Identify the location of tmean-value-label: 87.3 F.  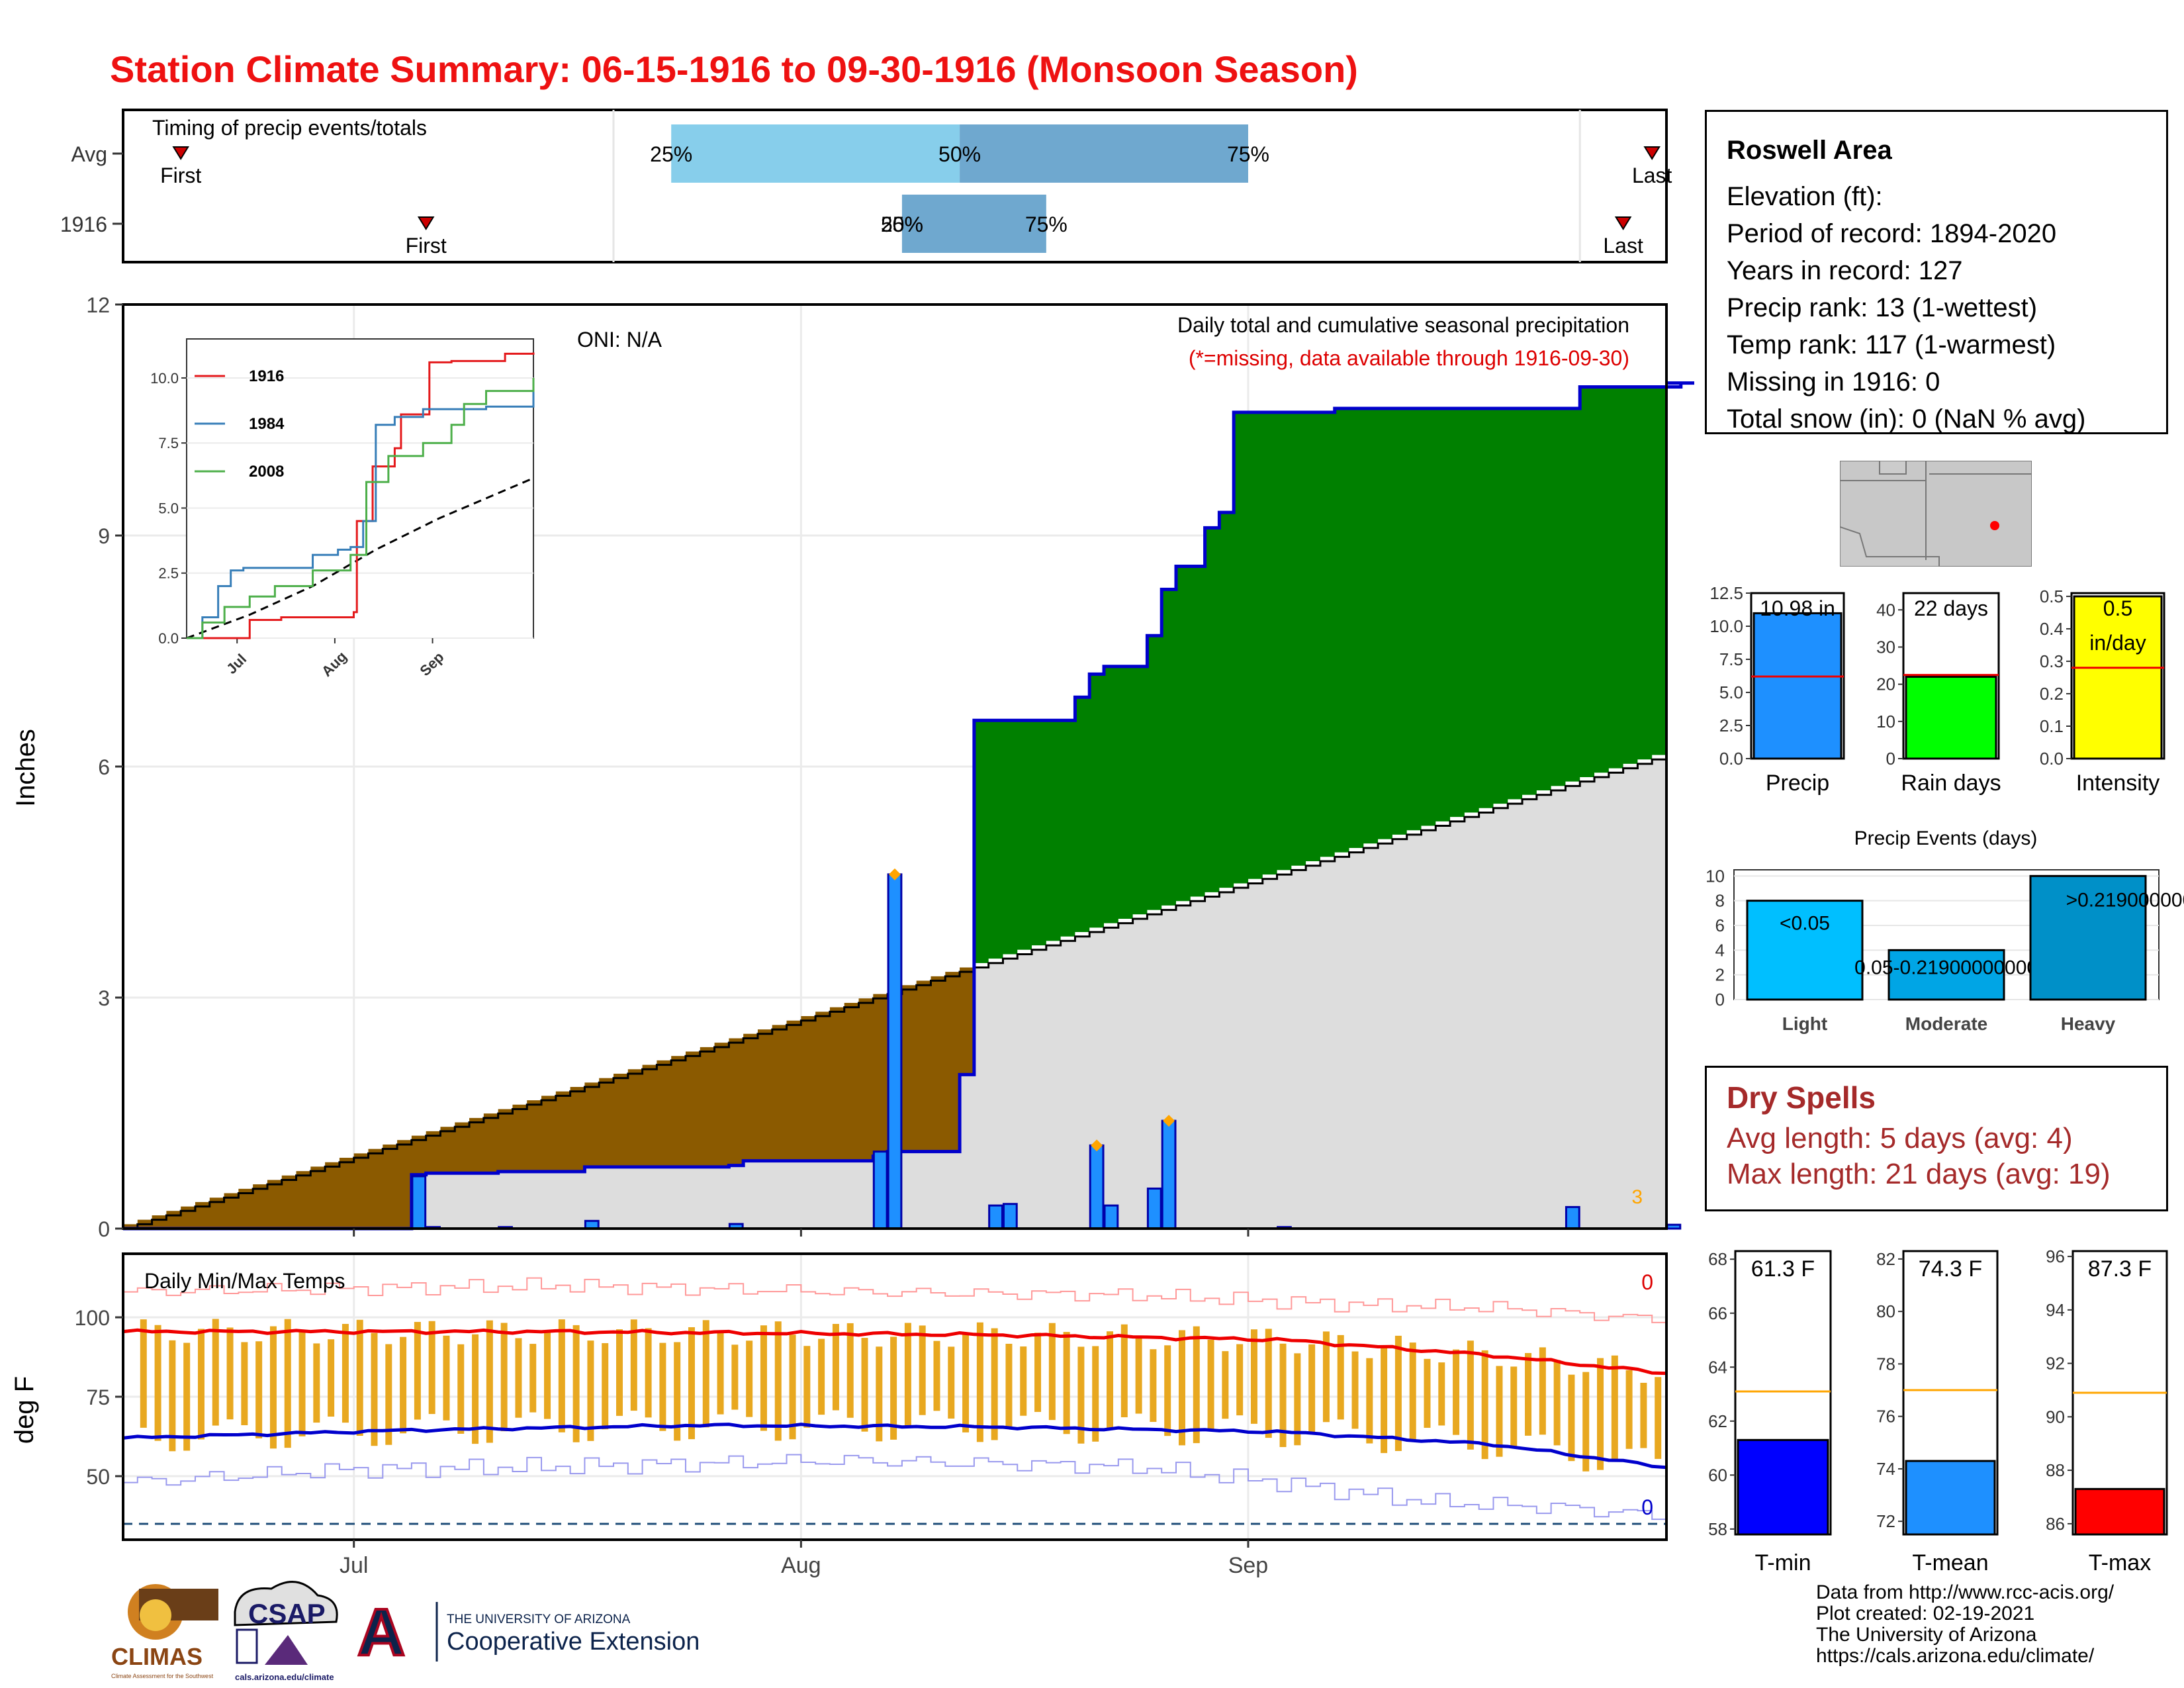
(2120, 1269).